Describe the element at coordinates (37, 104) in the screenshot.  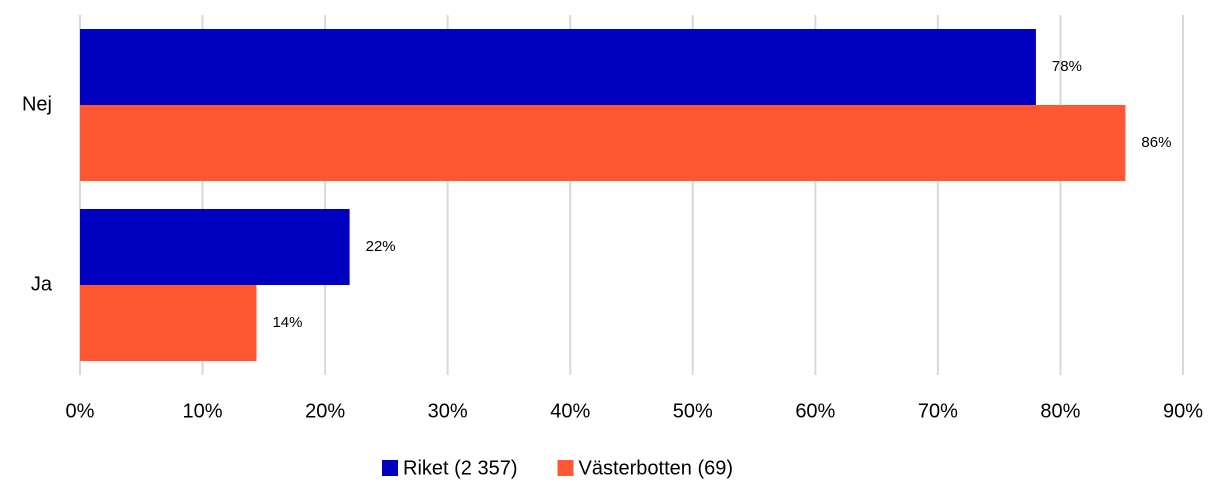
I see `y-tick-label: Nej` at that location.